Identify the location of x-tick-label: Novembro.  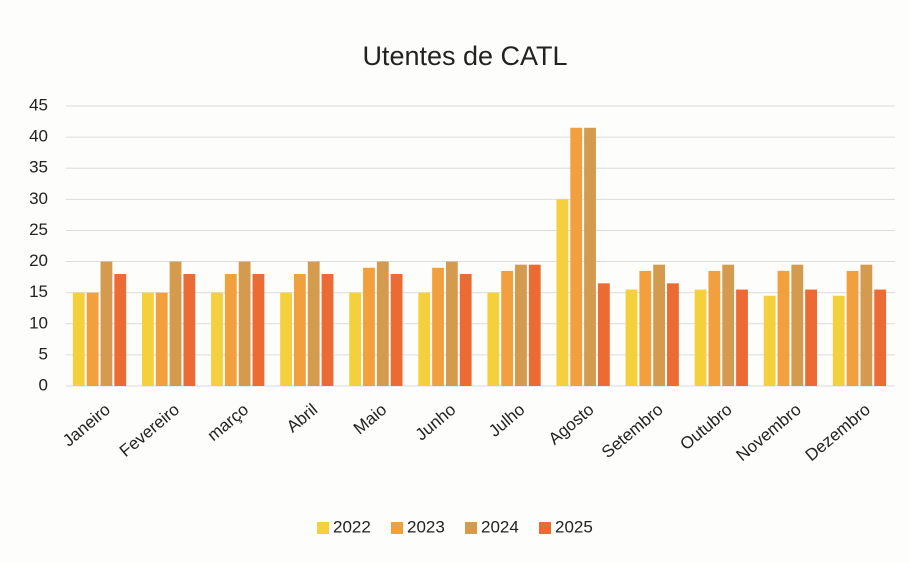
(769, 432).